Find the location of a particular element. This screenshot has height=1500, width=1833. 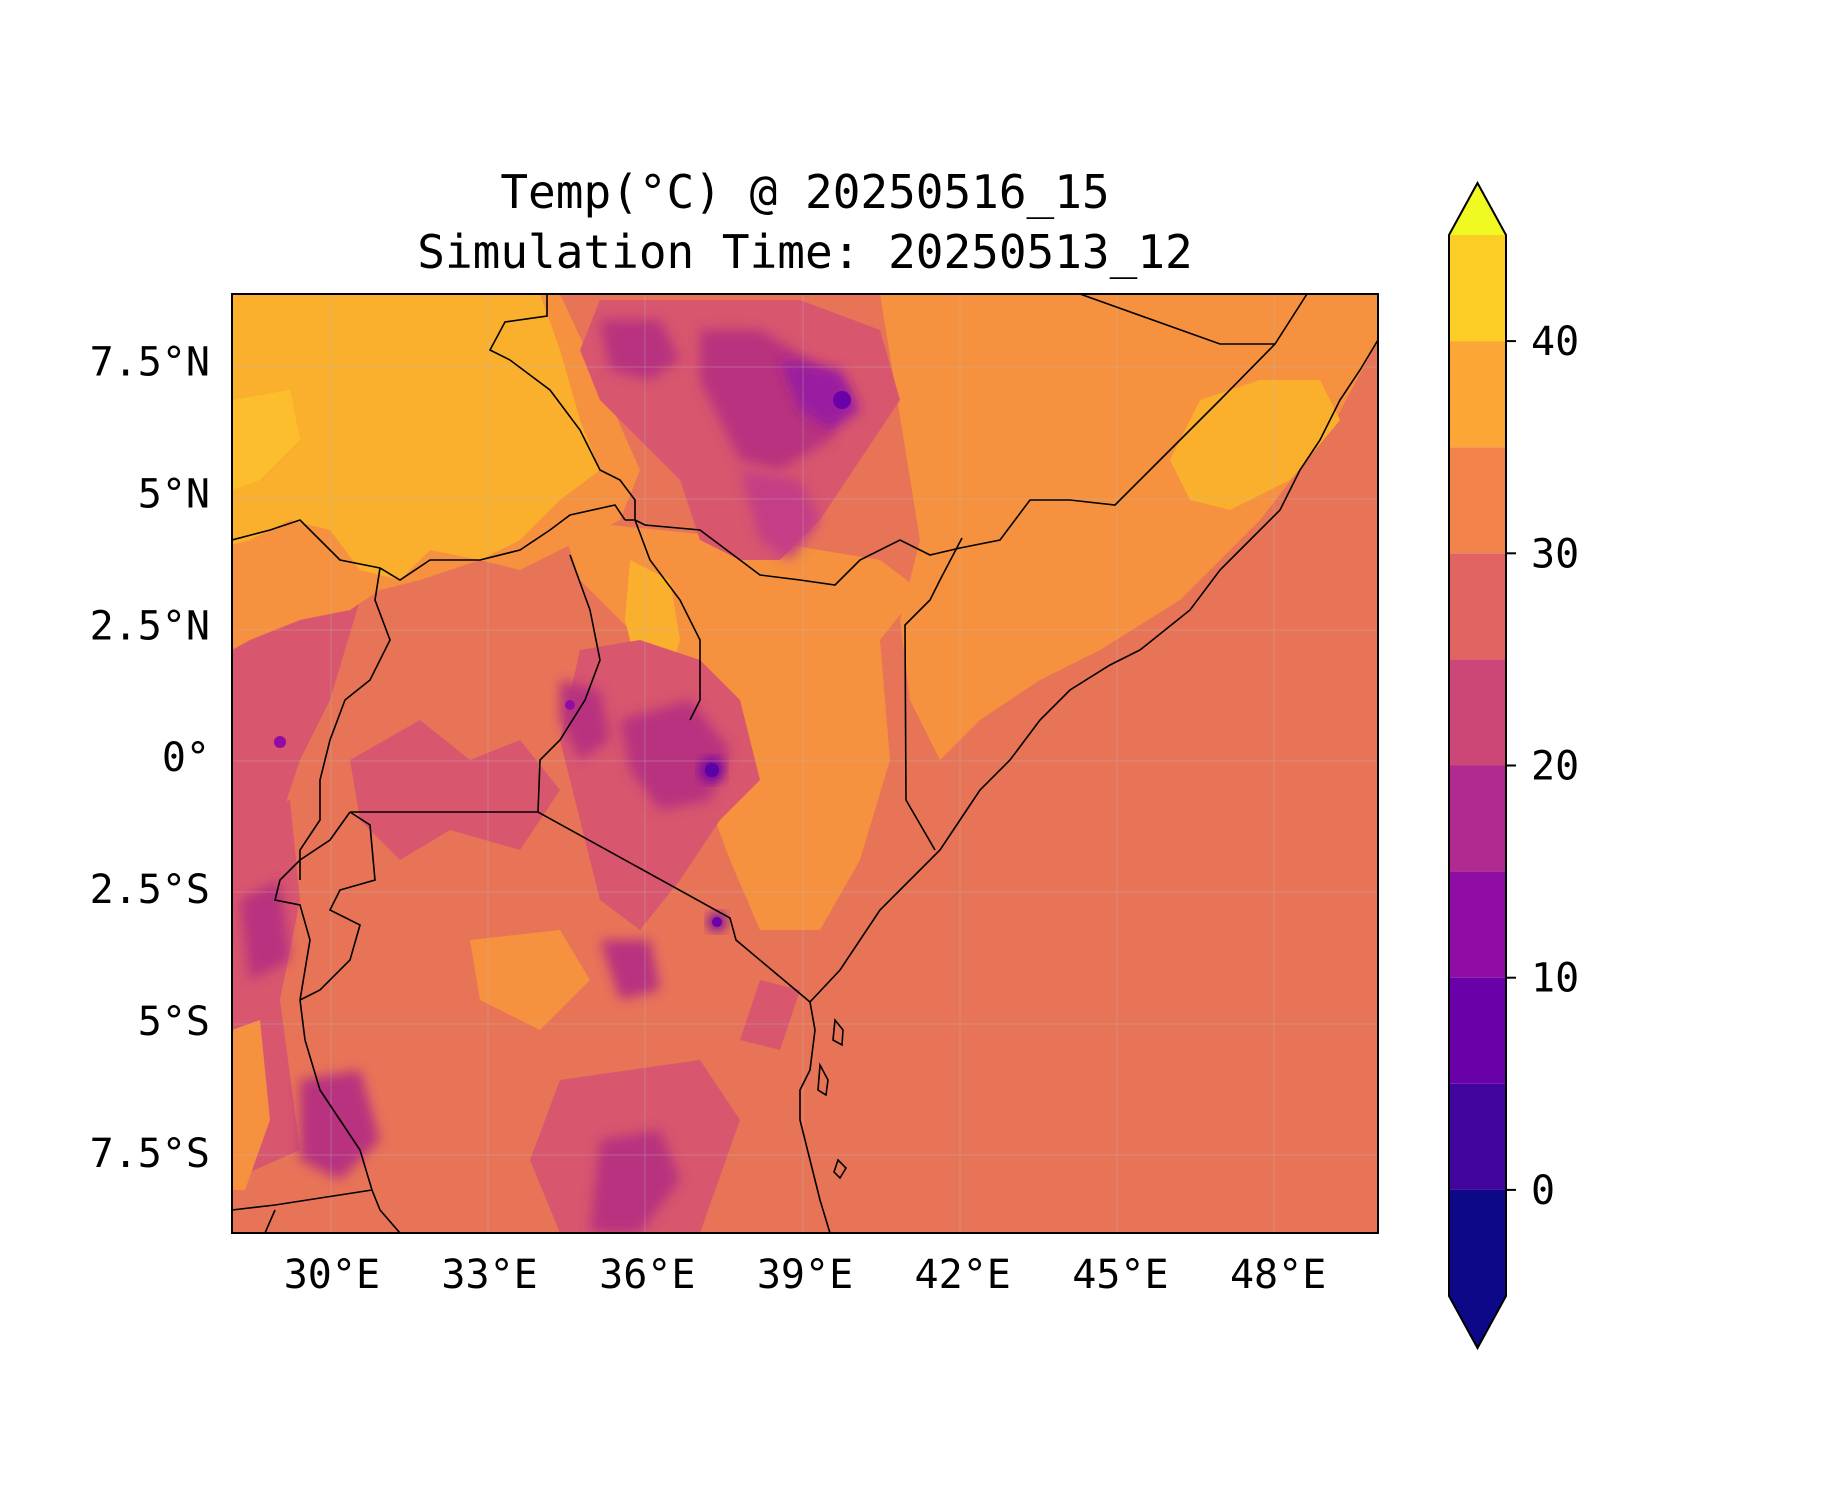

y-tick-label: 7.5°S is located at coordinates (150, 1154).